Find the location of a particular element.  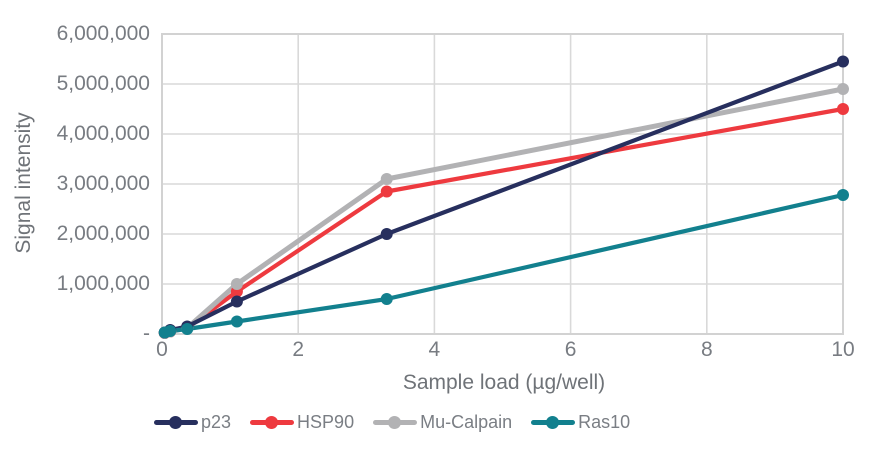

y-tick-label: 2,000,000 is located at coordinates (103, 233).